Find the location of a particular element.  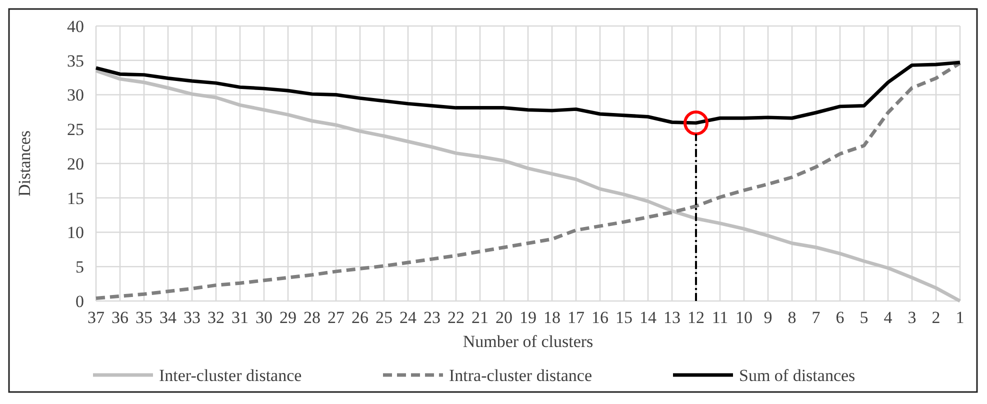

x-tick-label: 26 is located at coordinates (360, 317).